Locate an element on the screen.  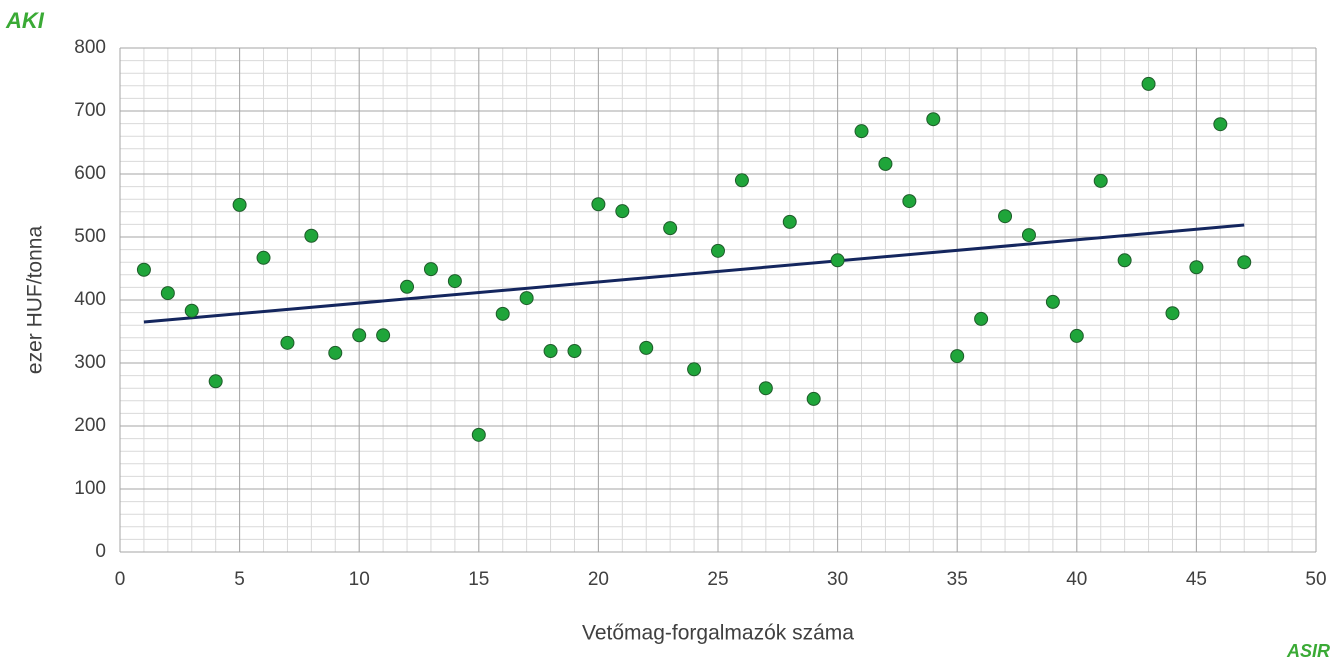
y-tick-label: 500 is located at coordinates (90, 236).